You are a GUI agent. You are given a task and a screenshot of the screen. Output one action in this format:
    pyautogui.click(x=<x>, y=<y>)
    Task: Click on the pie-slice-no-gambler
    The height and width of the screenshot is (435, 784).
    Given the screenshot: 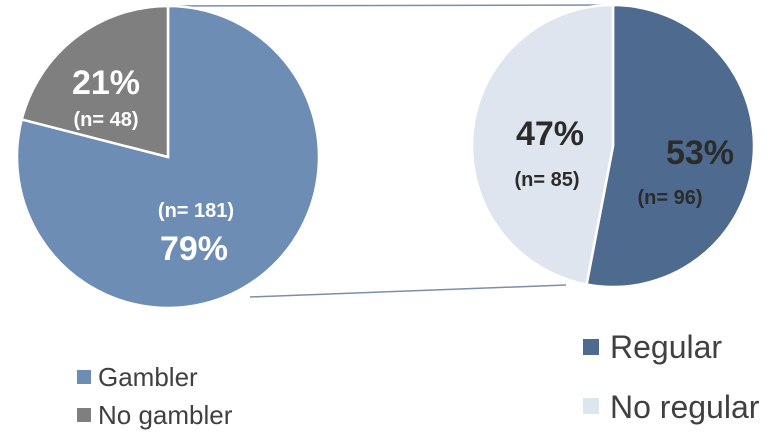 What is the action you would take?
    pyautogui.click(x=95, y=81)
    